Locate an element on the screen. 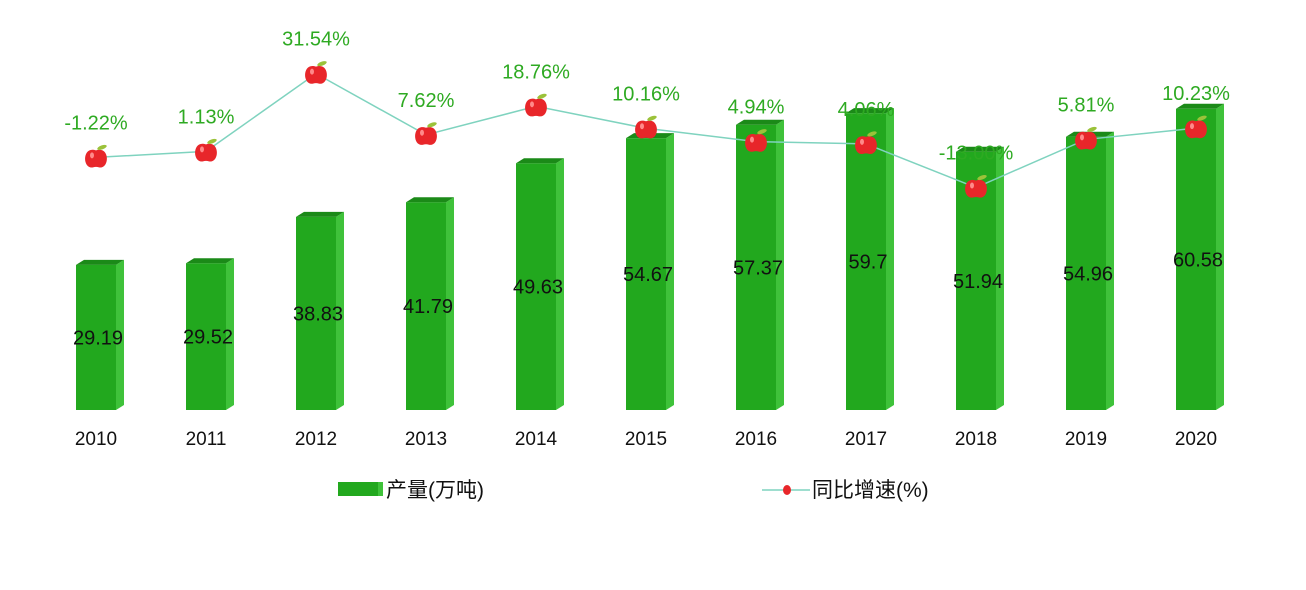  growth-value-label: 1.13% is located at coordinates (206, 117).